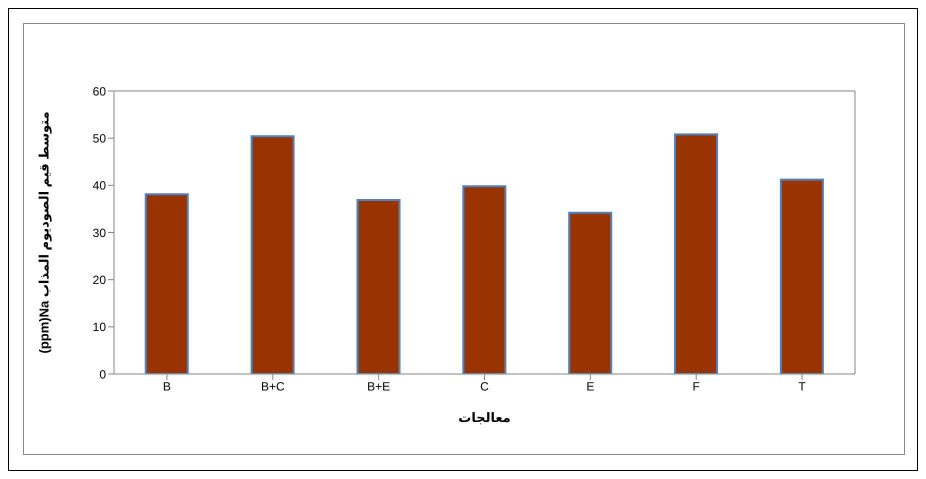 This screenshot has width=926, height=479. I want to click on x-tick-label: F, so click(696, 387).